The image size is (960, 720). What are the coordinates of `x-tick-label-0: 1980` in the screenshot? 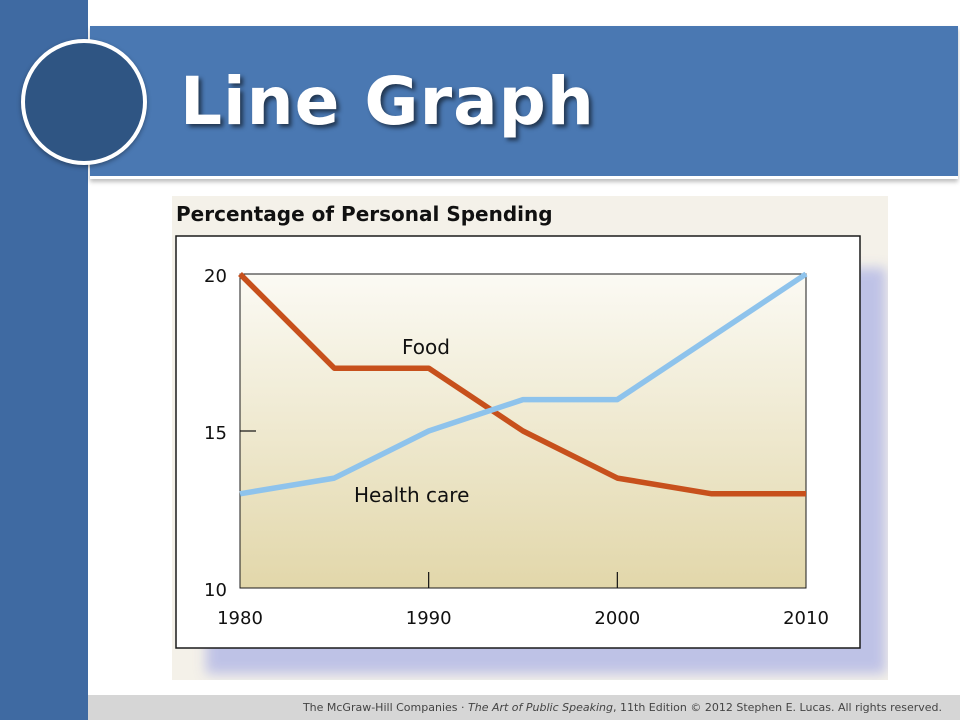 It's located at (240, 618).